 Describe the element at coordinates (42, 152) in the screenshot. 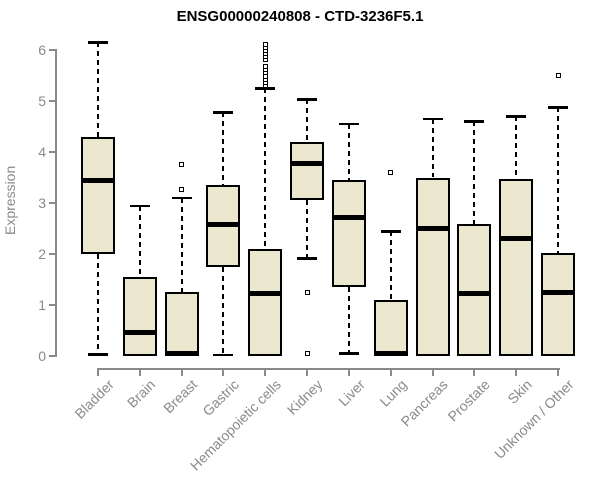

I see `y-tick-label: 4` at that location.